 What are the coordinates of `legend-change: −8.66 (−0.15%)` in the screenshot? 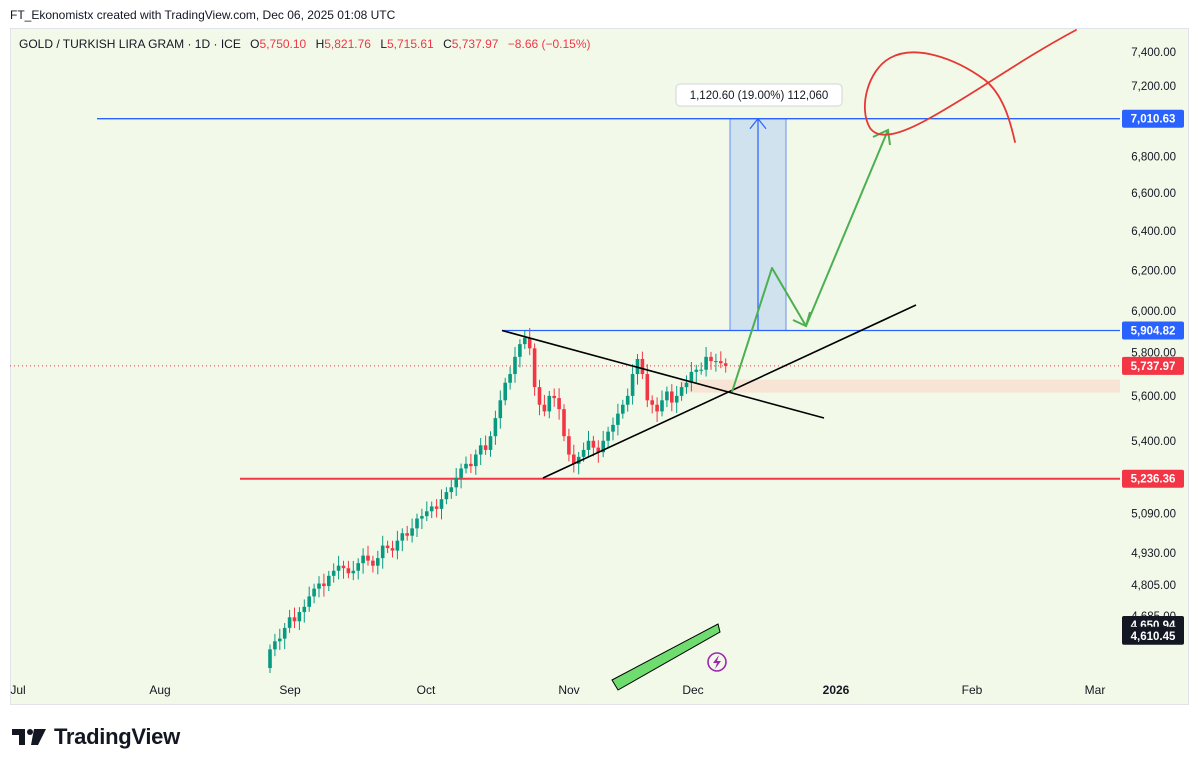 It's located at (549, 44).